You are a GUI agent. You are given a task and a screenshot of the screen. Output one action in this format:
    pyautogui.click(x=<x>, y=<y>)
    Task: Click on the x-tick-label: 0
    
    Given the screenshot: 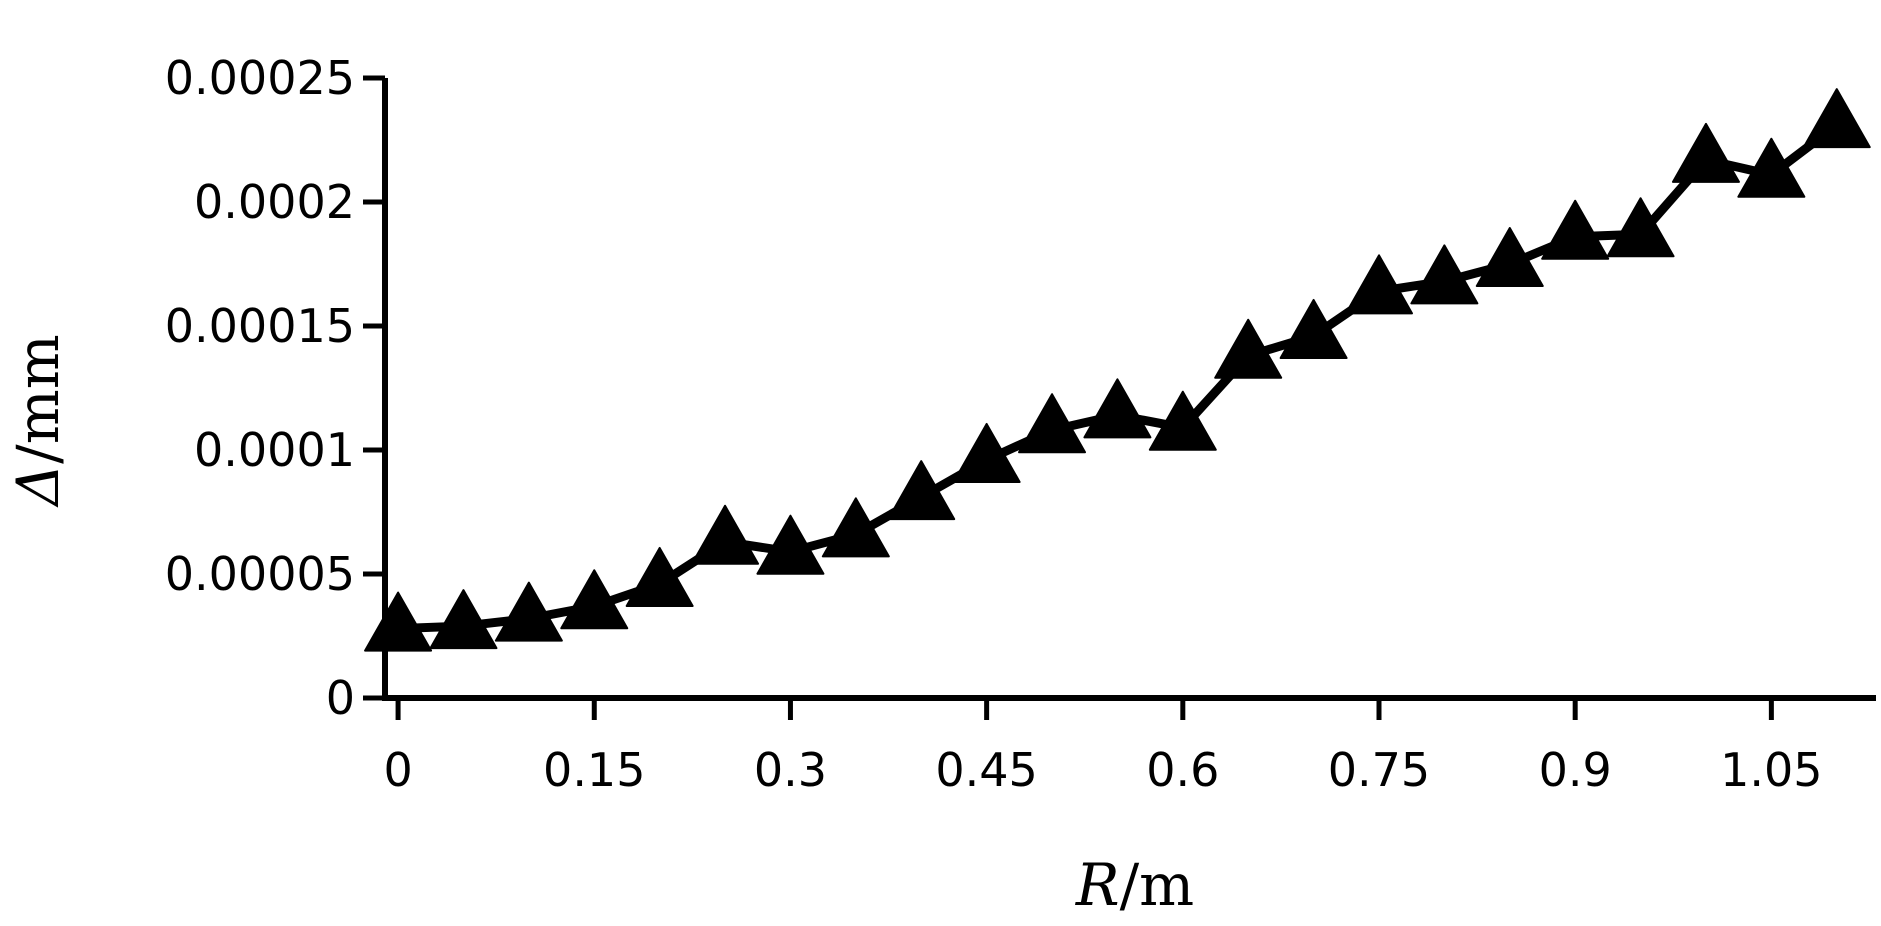 What is the action you would take?
    pyautogui.click(x=397, y=770)
    